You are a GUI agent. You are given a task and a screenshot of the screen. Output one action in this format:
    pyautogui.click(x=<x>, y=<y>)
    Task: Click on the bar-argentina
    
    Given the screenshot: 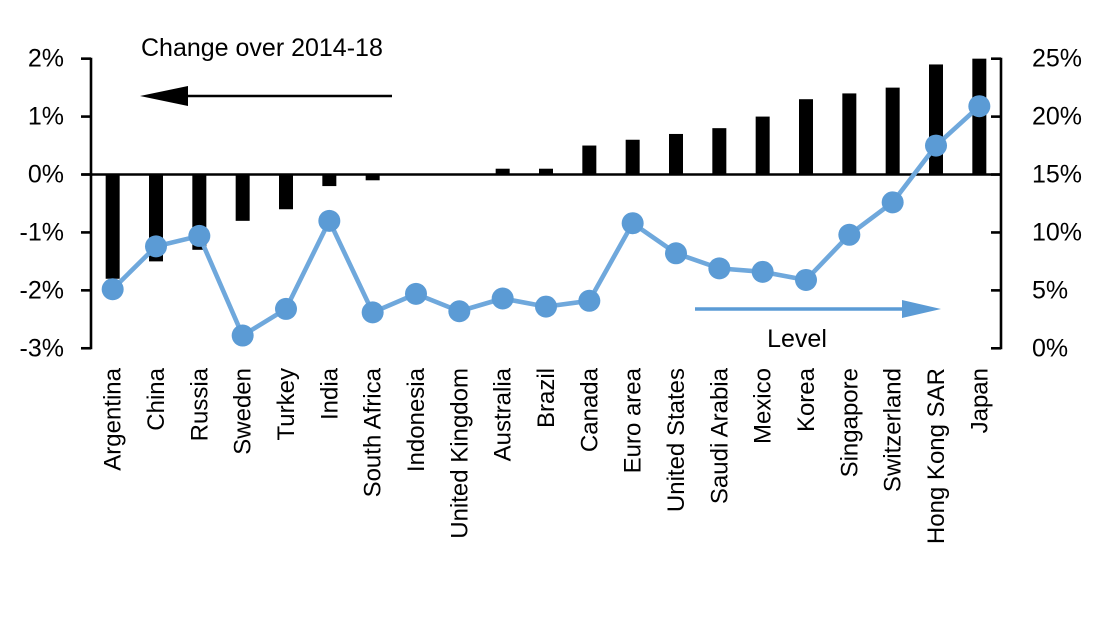 What is the action you would take?
    pyautogui.click(x=112, y=226)
    